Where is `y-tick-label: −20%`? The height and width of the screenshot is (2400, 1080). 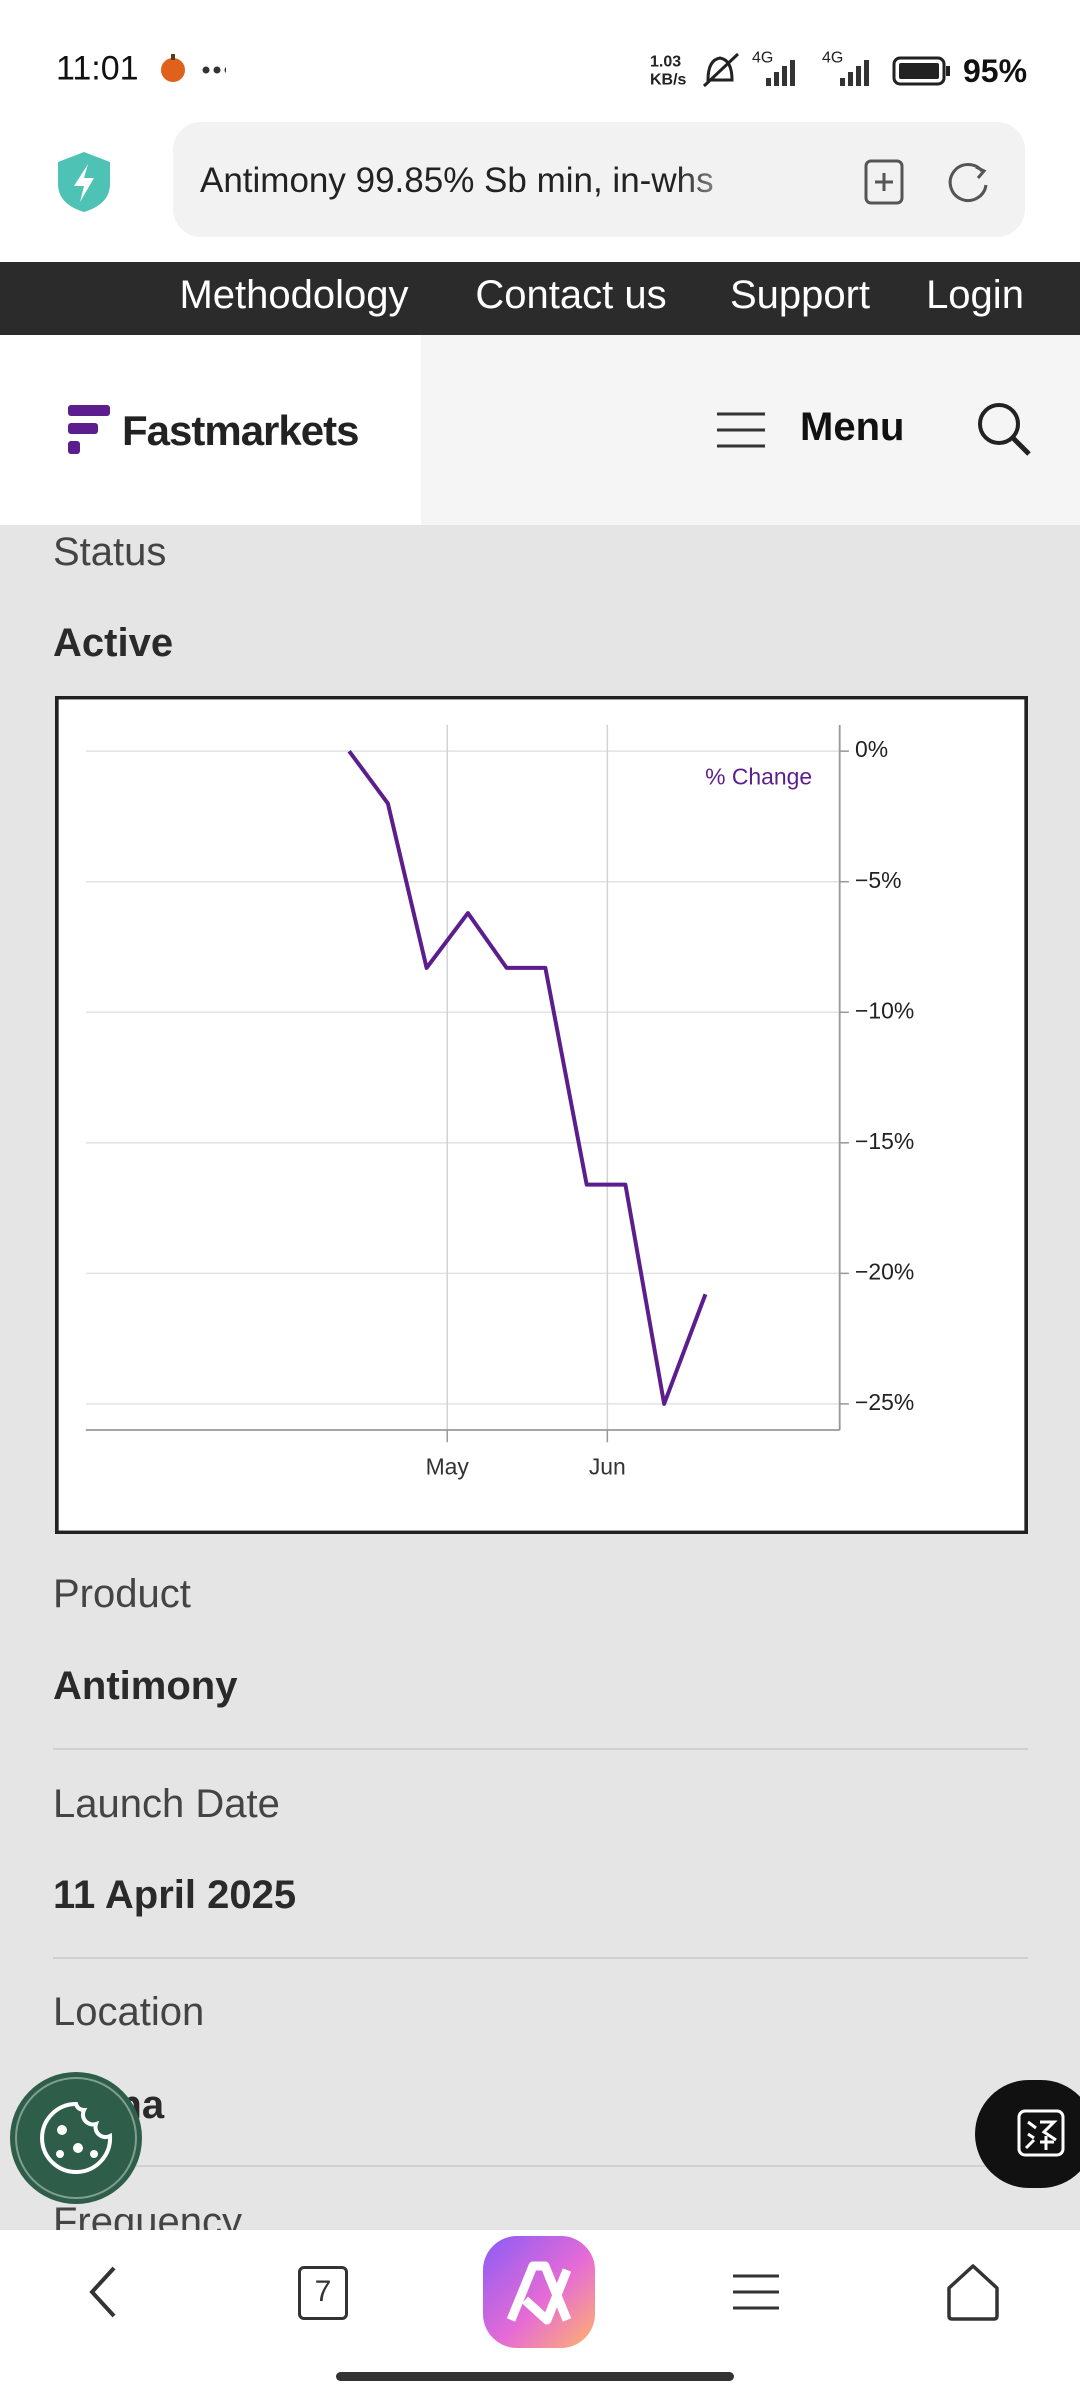
y-tick-label: −20% is located at coordinates (884, 1271).